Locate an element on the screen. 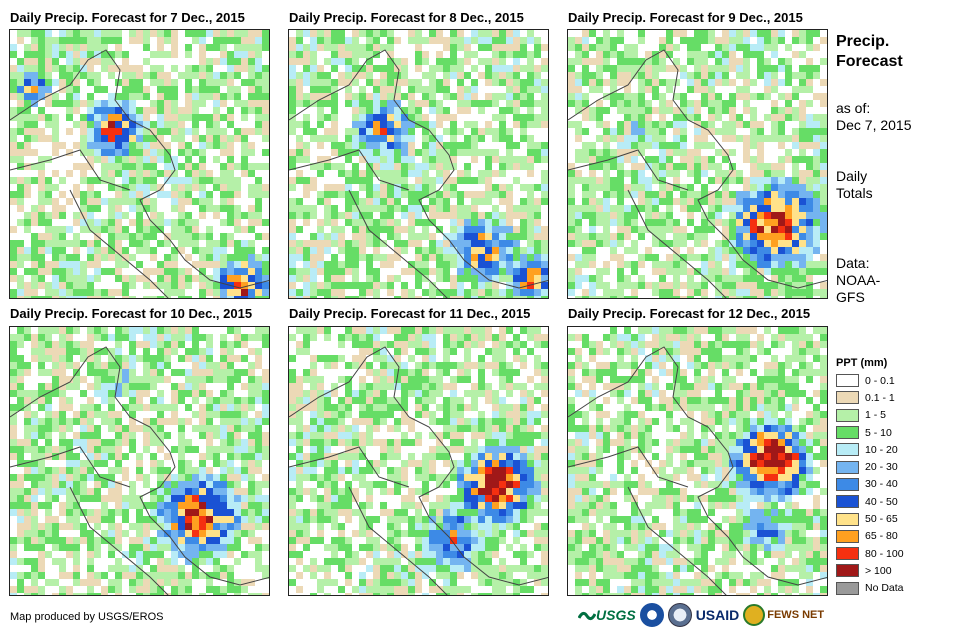  legend-item: 80 - 100 is located at coordinates (870, 553).